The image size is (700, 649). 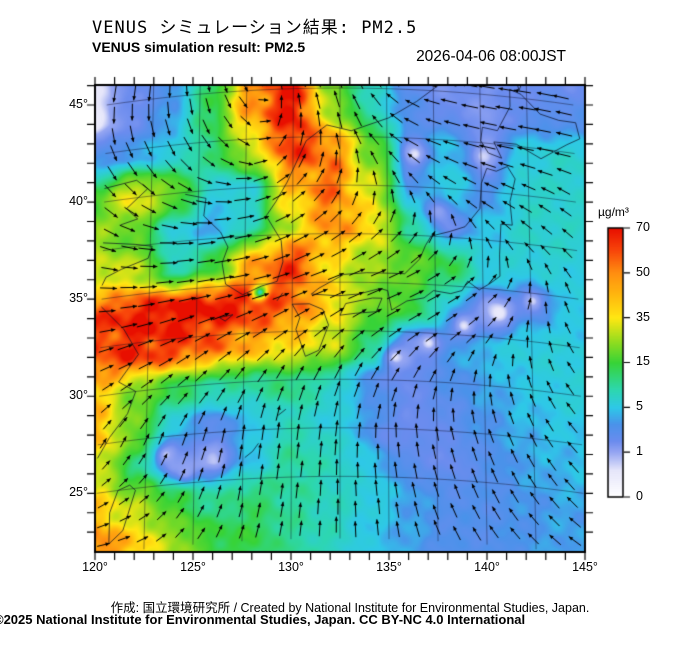 What do you see at coordinates (491, 56) in the screenshot?
I see `forecast-timestamp: 2026-04-06 08:00JST` at bounding box center [491, 56].